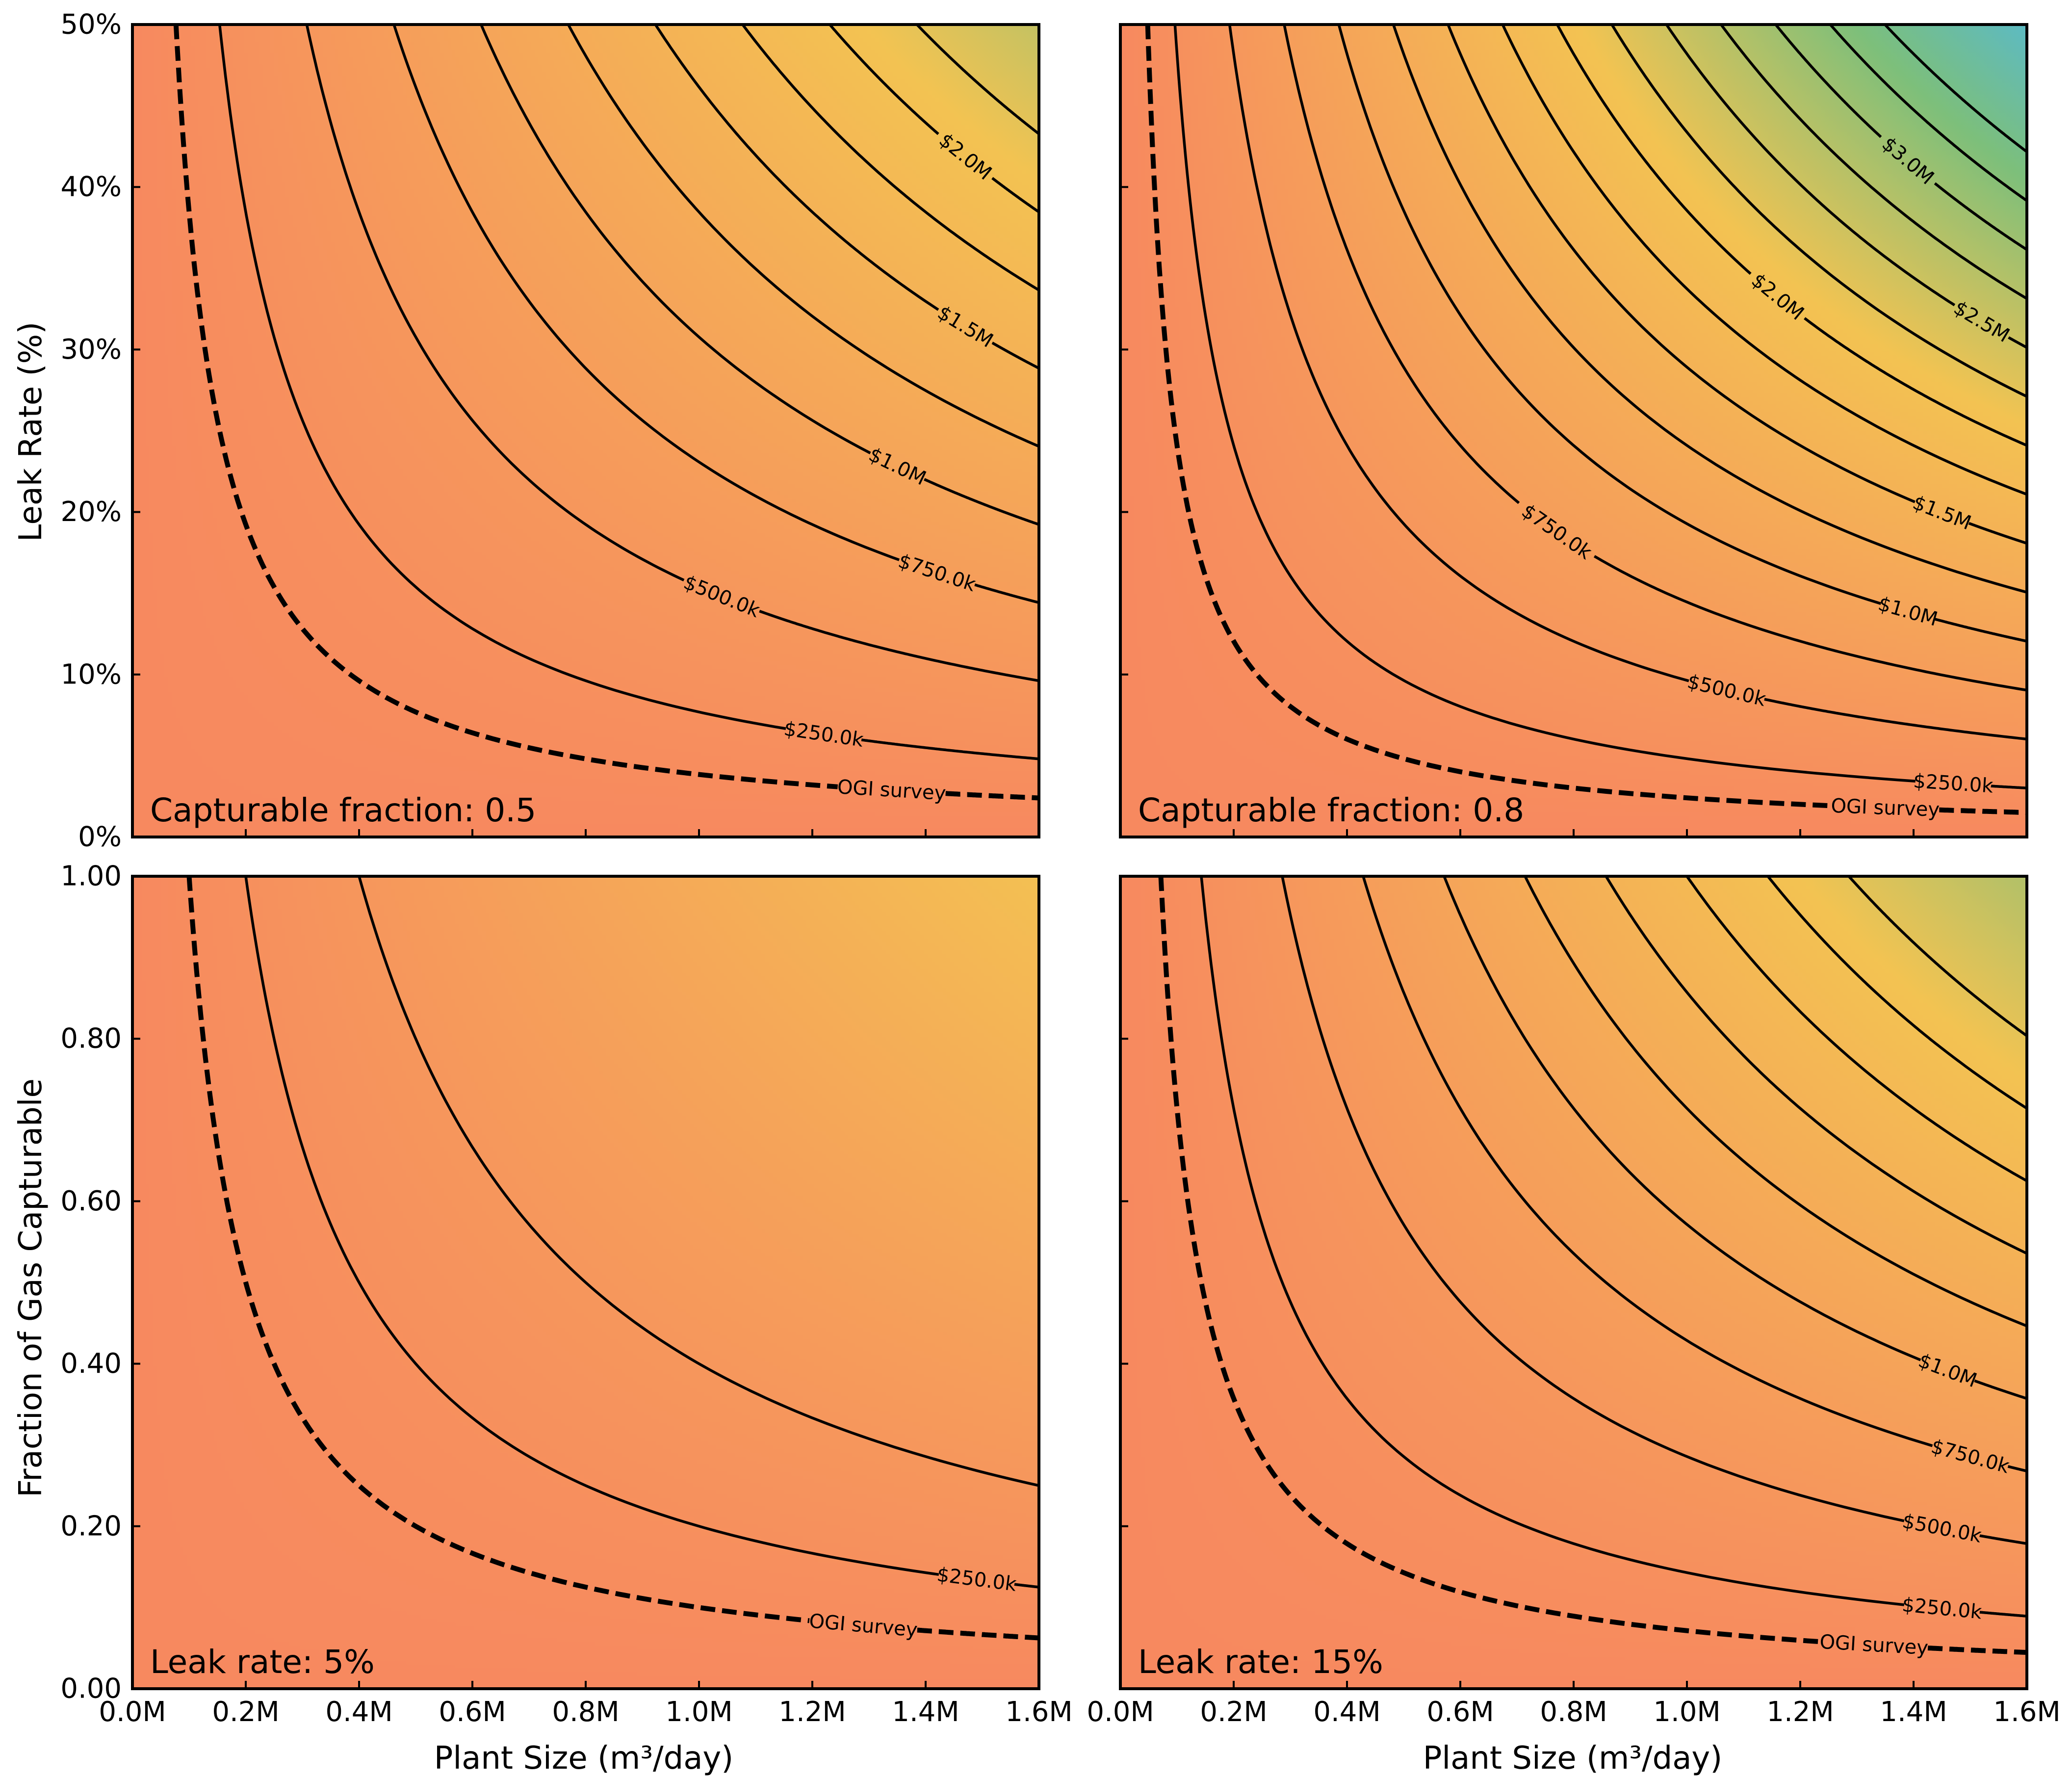  What do you see at coordinates (91, 674) in the screenshot?
I see `y-tick-label: 10%` at bounding box center [91, 674].